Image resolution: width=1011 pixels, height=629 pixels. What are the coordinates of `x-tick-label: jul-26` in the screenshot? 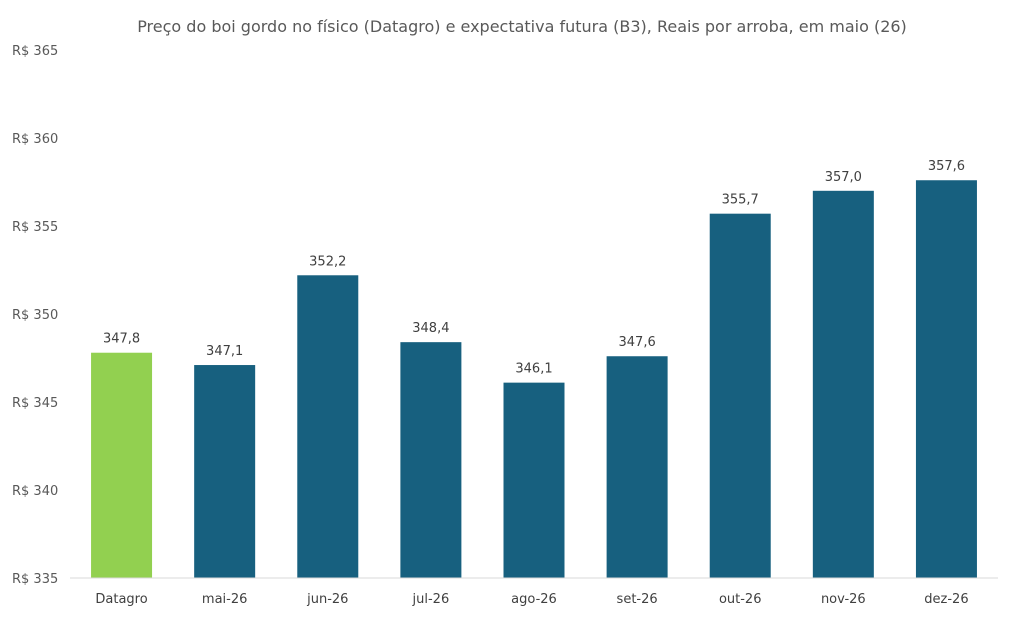 It's located at (431, 599).